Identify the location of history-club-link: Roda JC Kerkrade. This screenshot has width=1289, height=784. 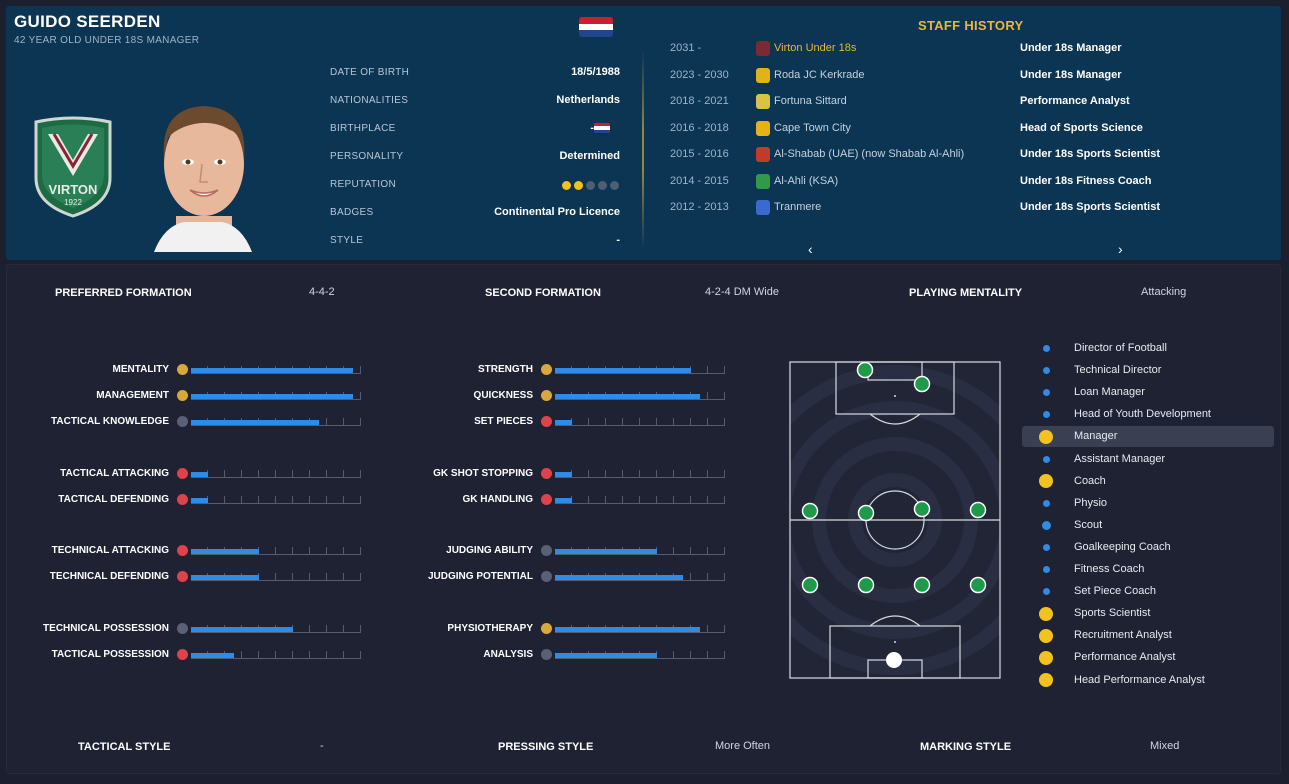
(819, 74).